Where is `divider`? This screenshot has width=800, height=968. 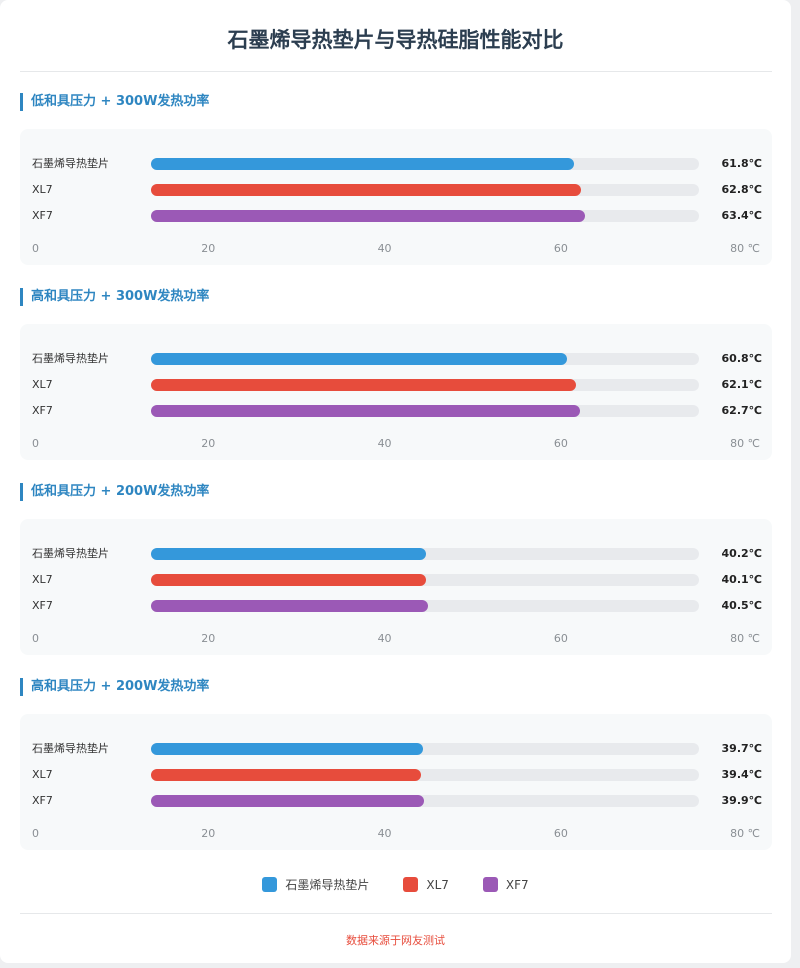 divider is located at coordinates (396, 913).